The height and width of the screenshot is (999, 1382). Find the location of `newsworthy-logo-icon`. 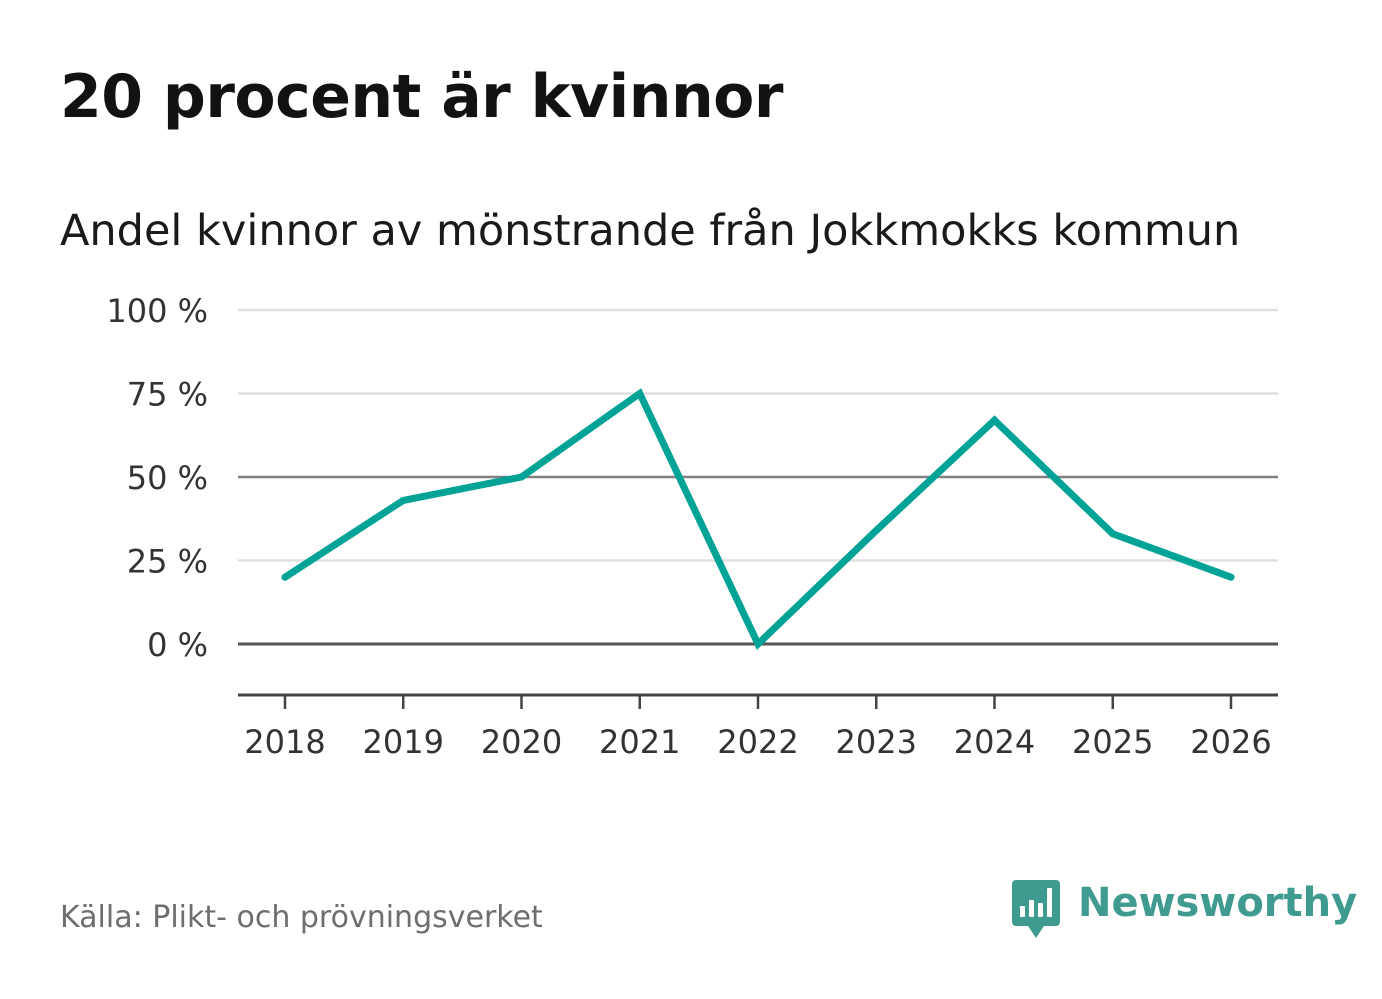

newsworthy-logo-icon is located at coordinates (1036, 909).